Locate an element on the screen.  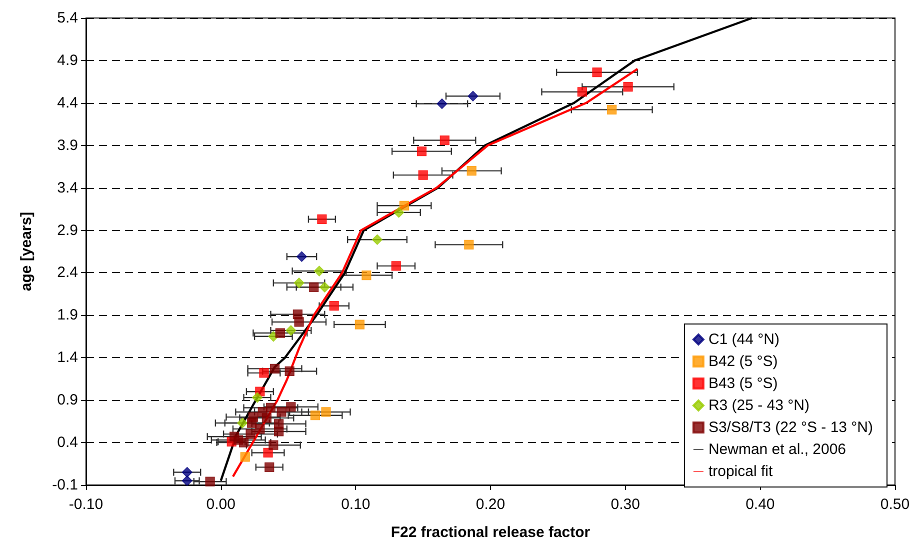
y-tick-label: 2.9 is located at coordinates (67, 230).